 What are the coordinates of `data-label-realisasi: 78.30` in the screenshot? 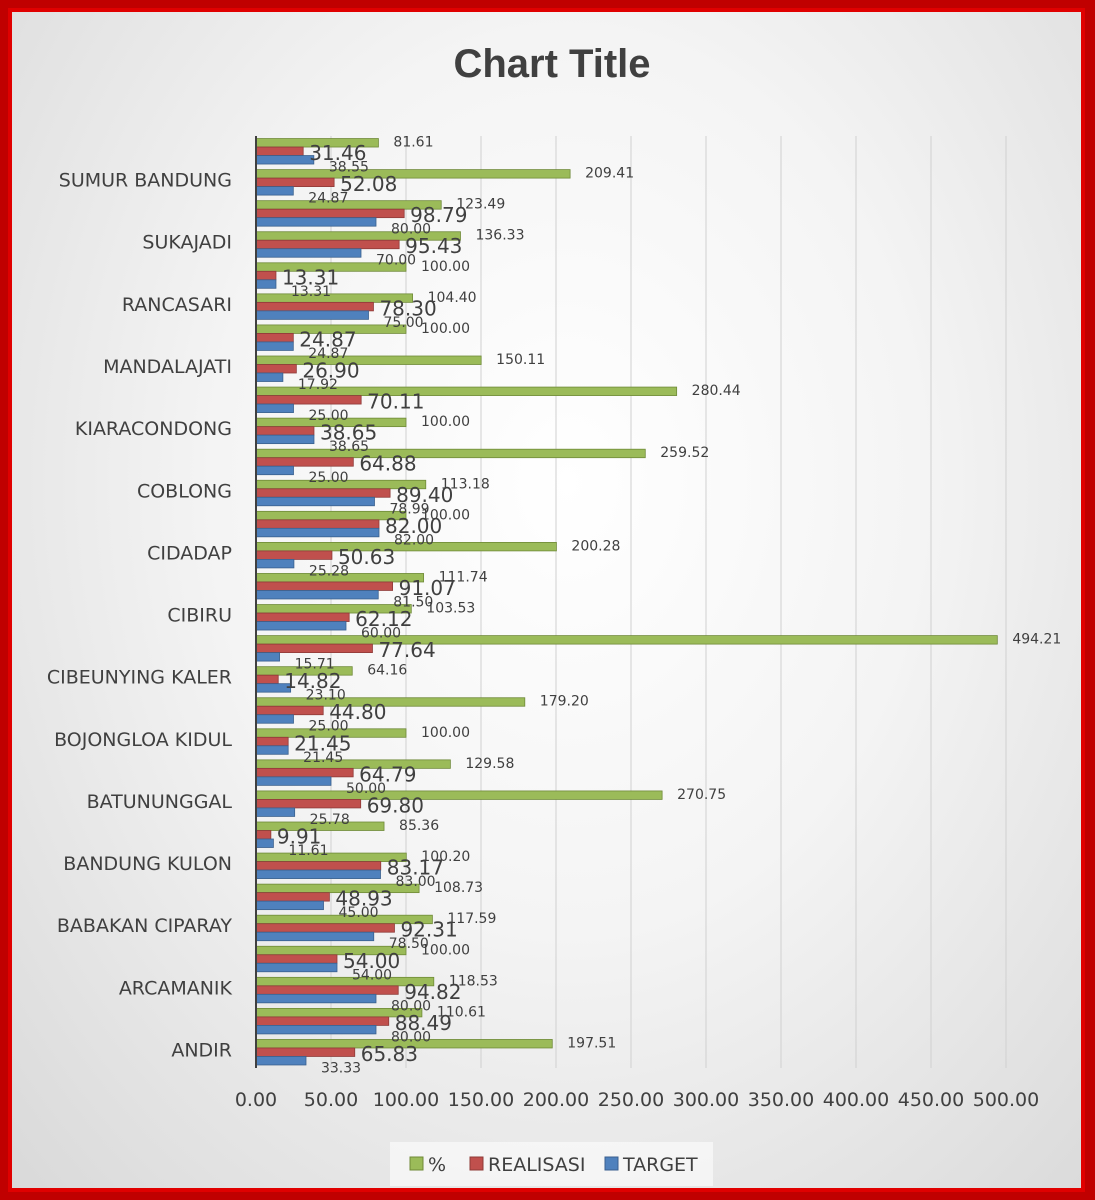 It's located at (407, 308).